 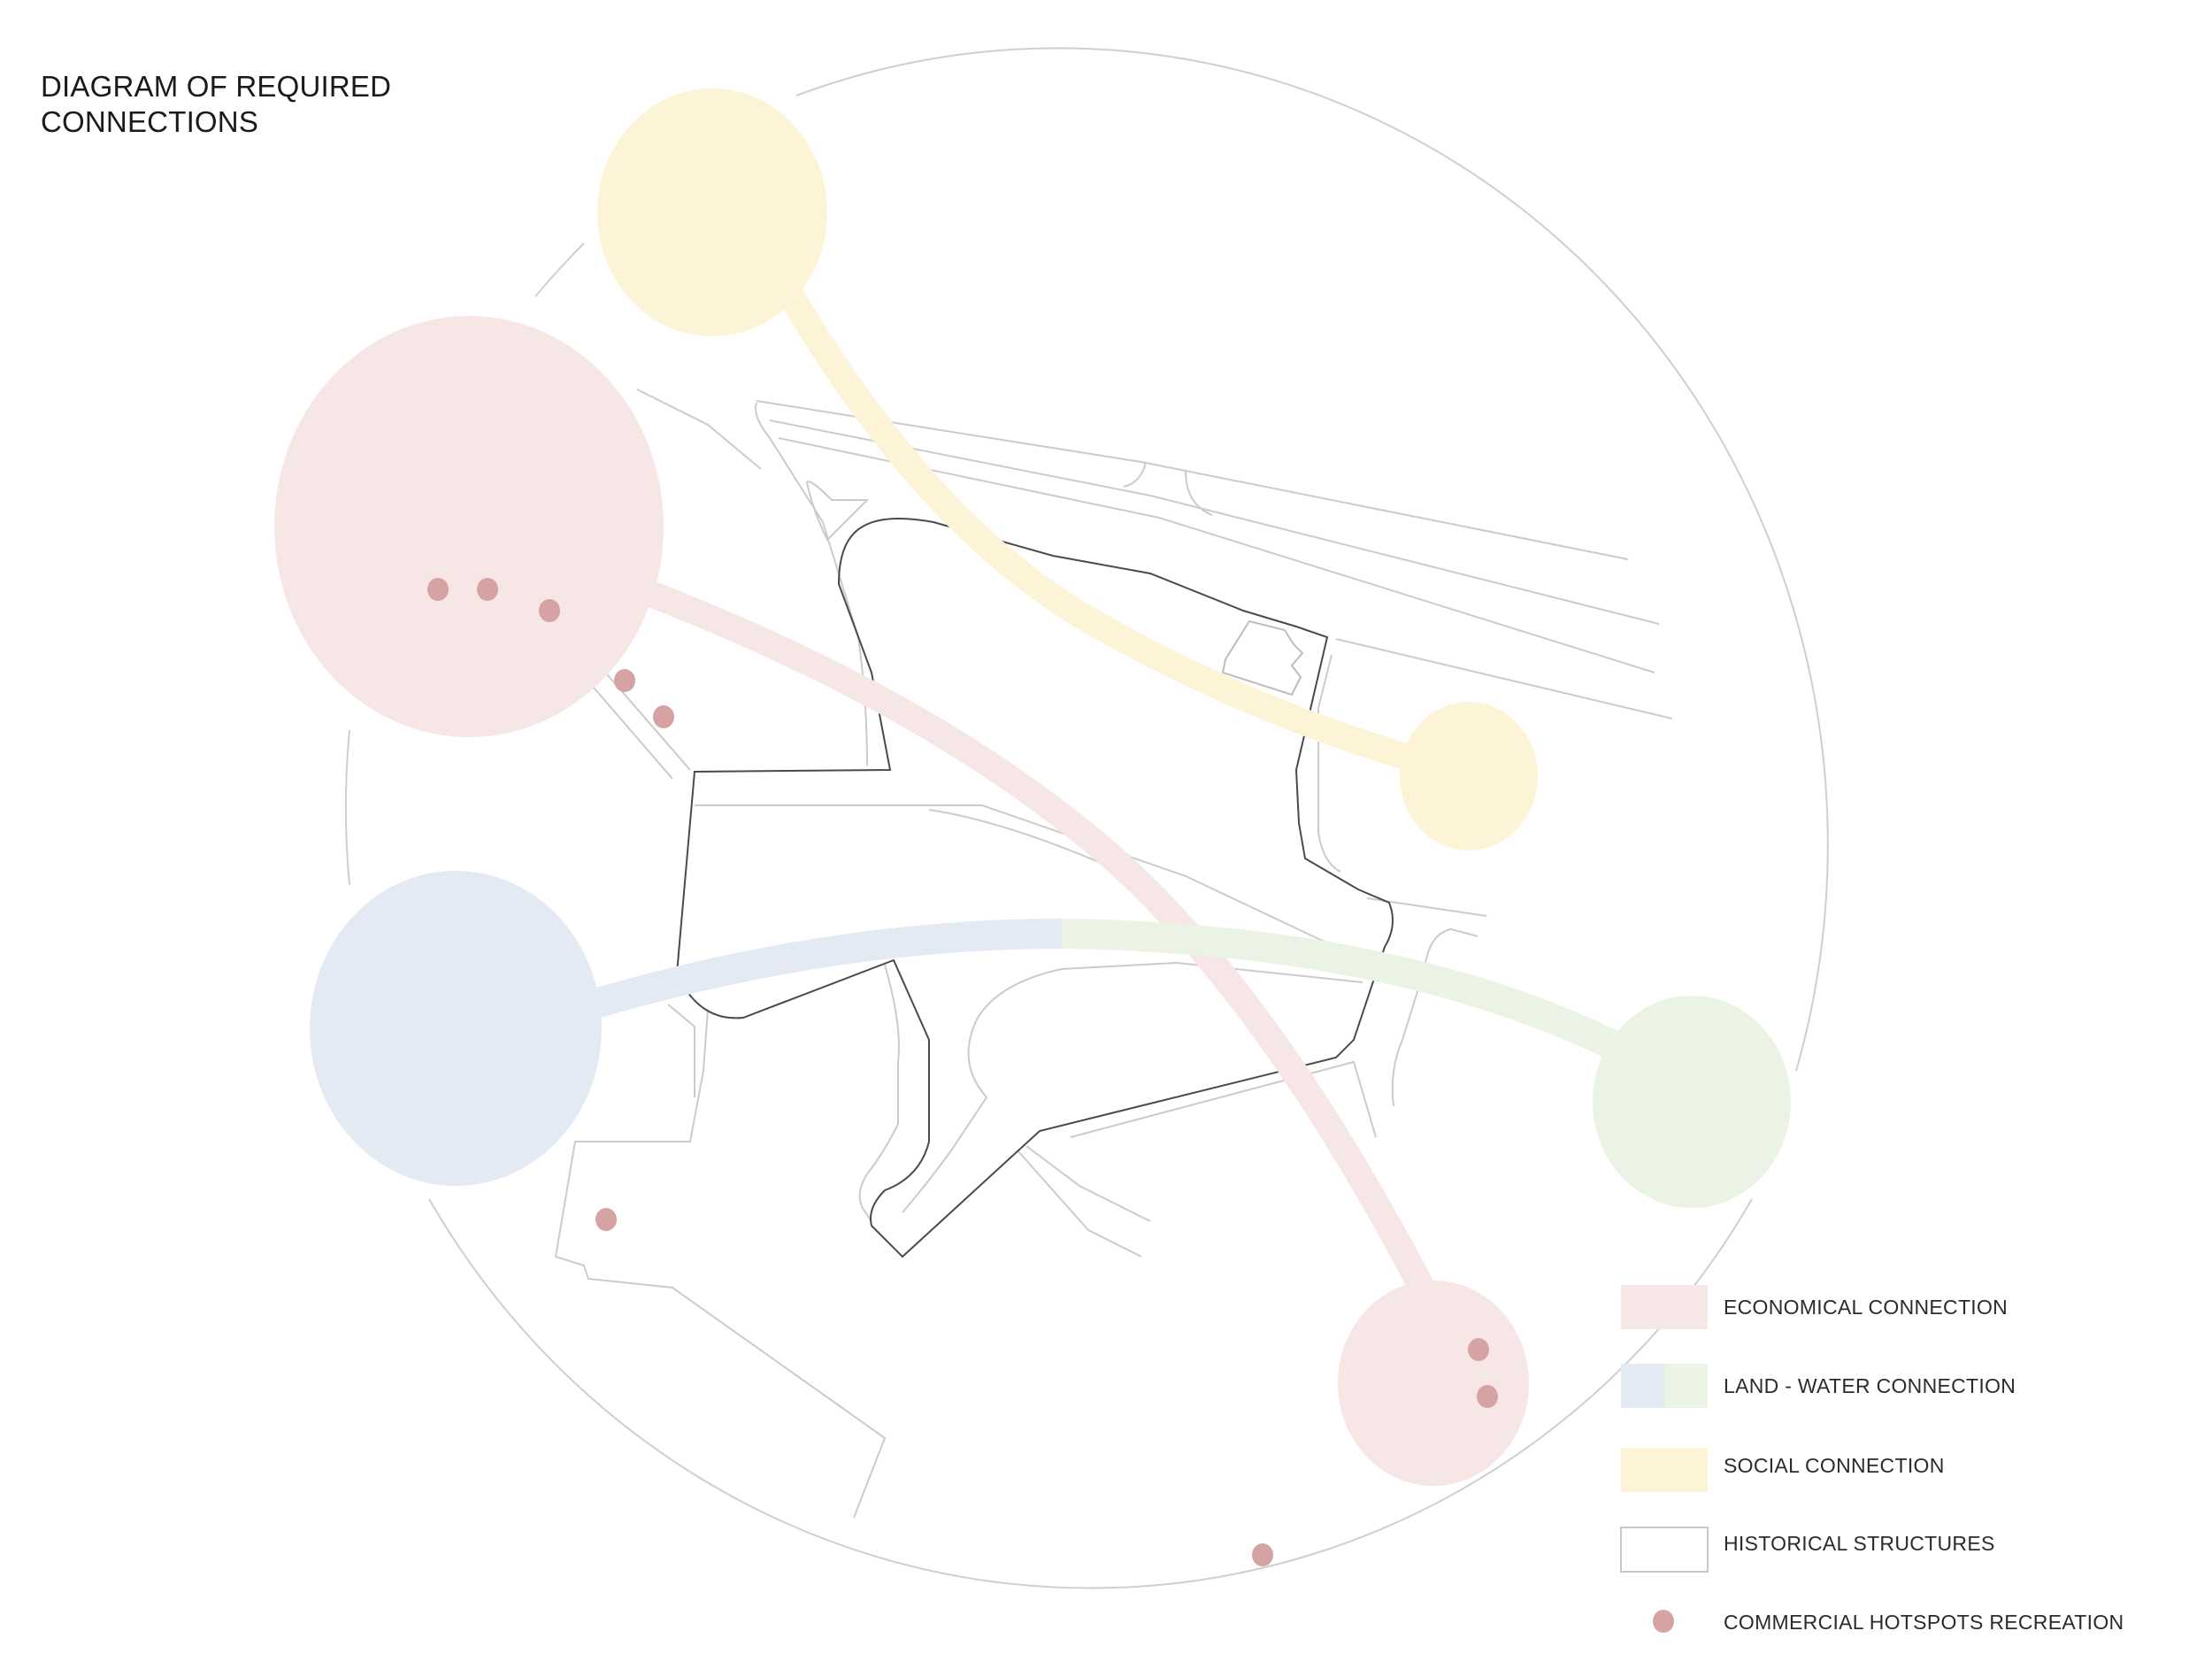 What do you see at coordinates (456, 1028) in the screenshot?
I see `land-node-left` at bounding box center [456, 1028].